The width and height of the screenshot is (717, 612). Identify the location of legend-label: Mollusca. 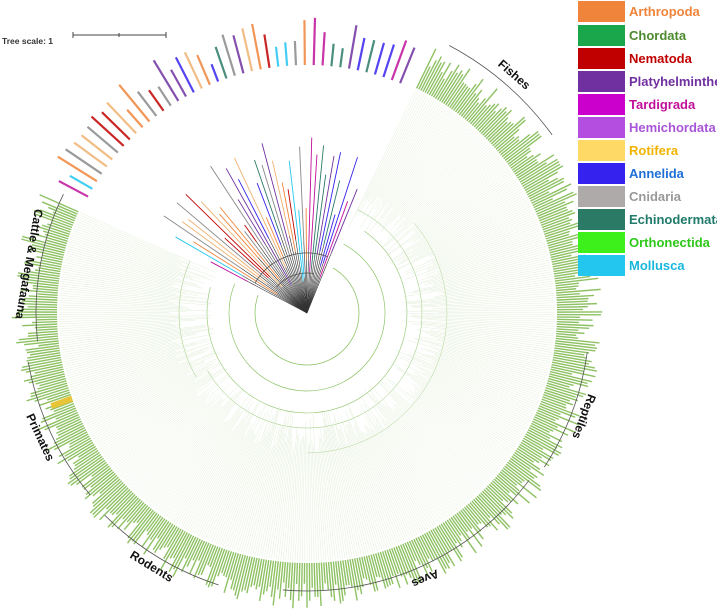
(657, 265).